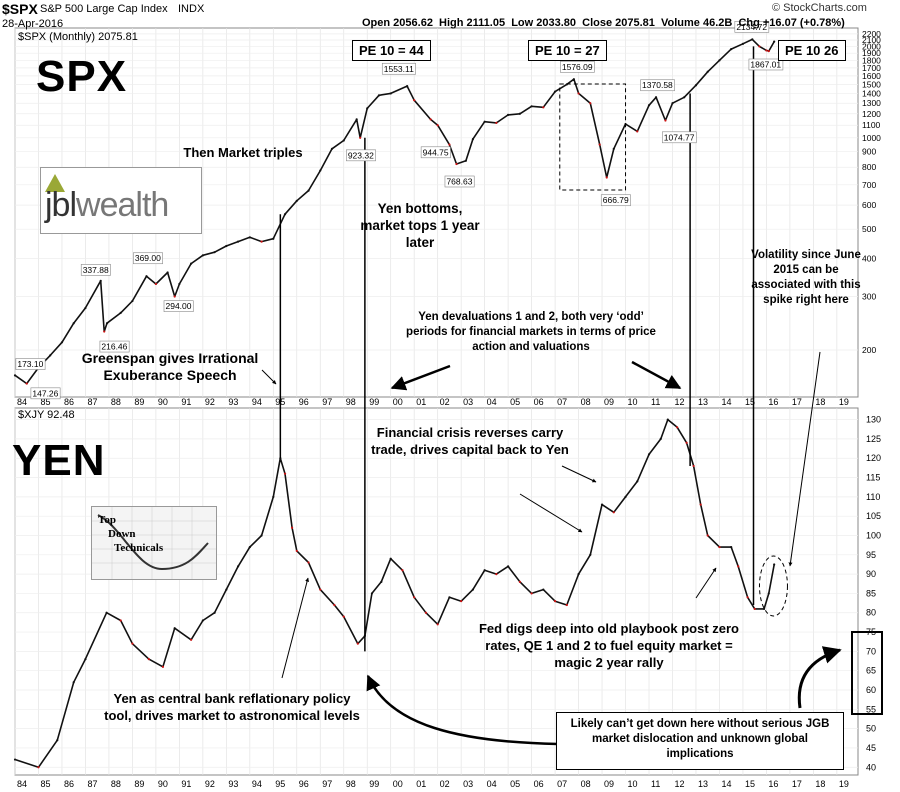  What do you see at coordinates (468, 402) in the screenshot?
I see `x-tick-label-spx: 03` at bounding box center [468, 402].